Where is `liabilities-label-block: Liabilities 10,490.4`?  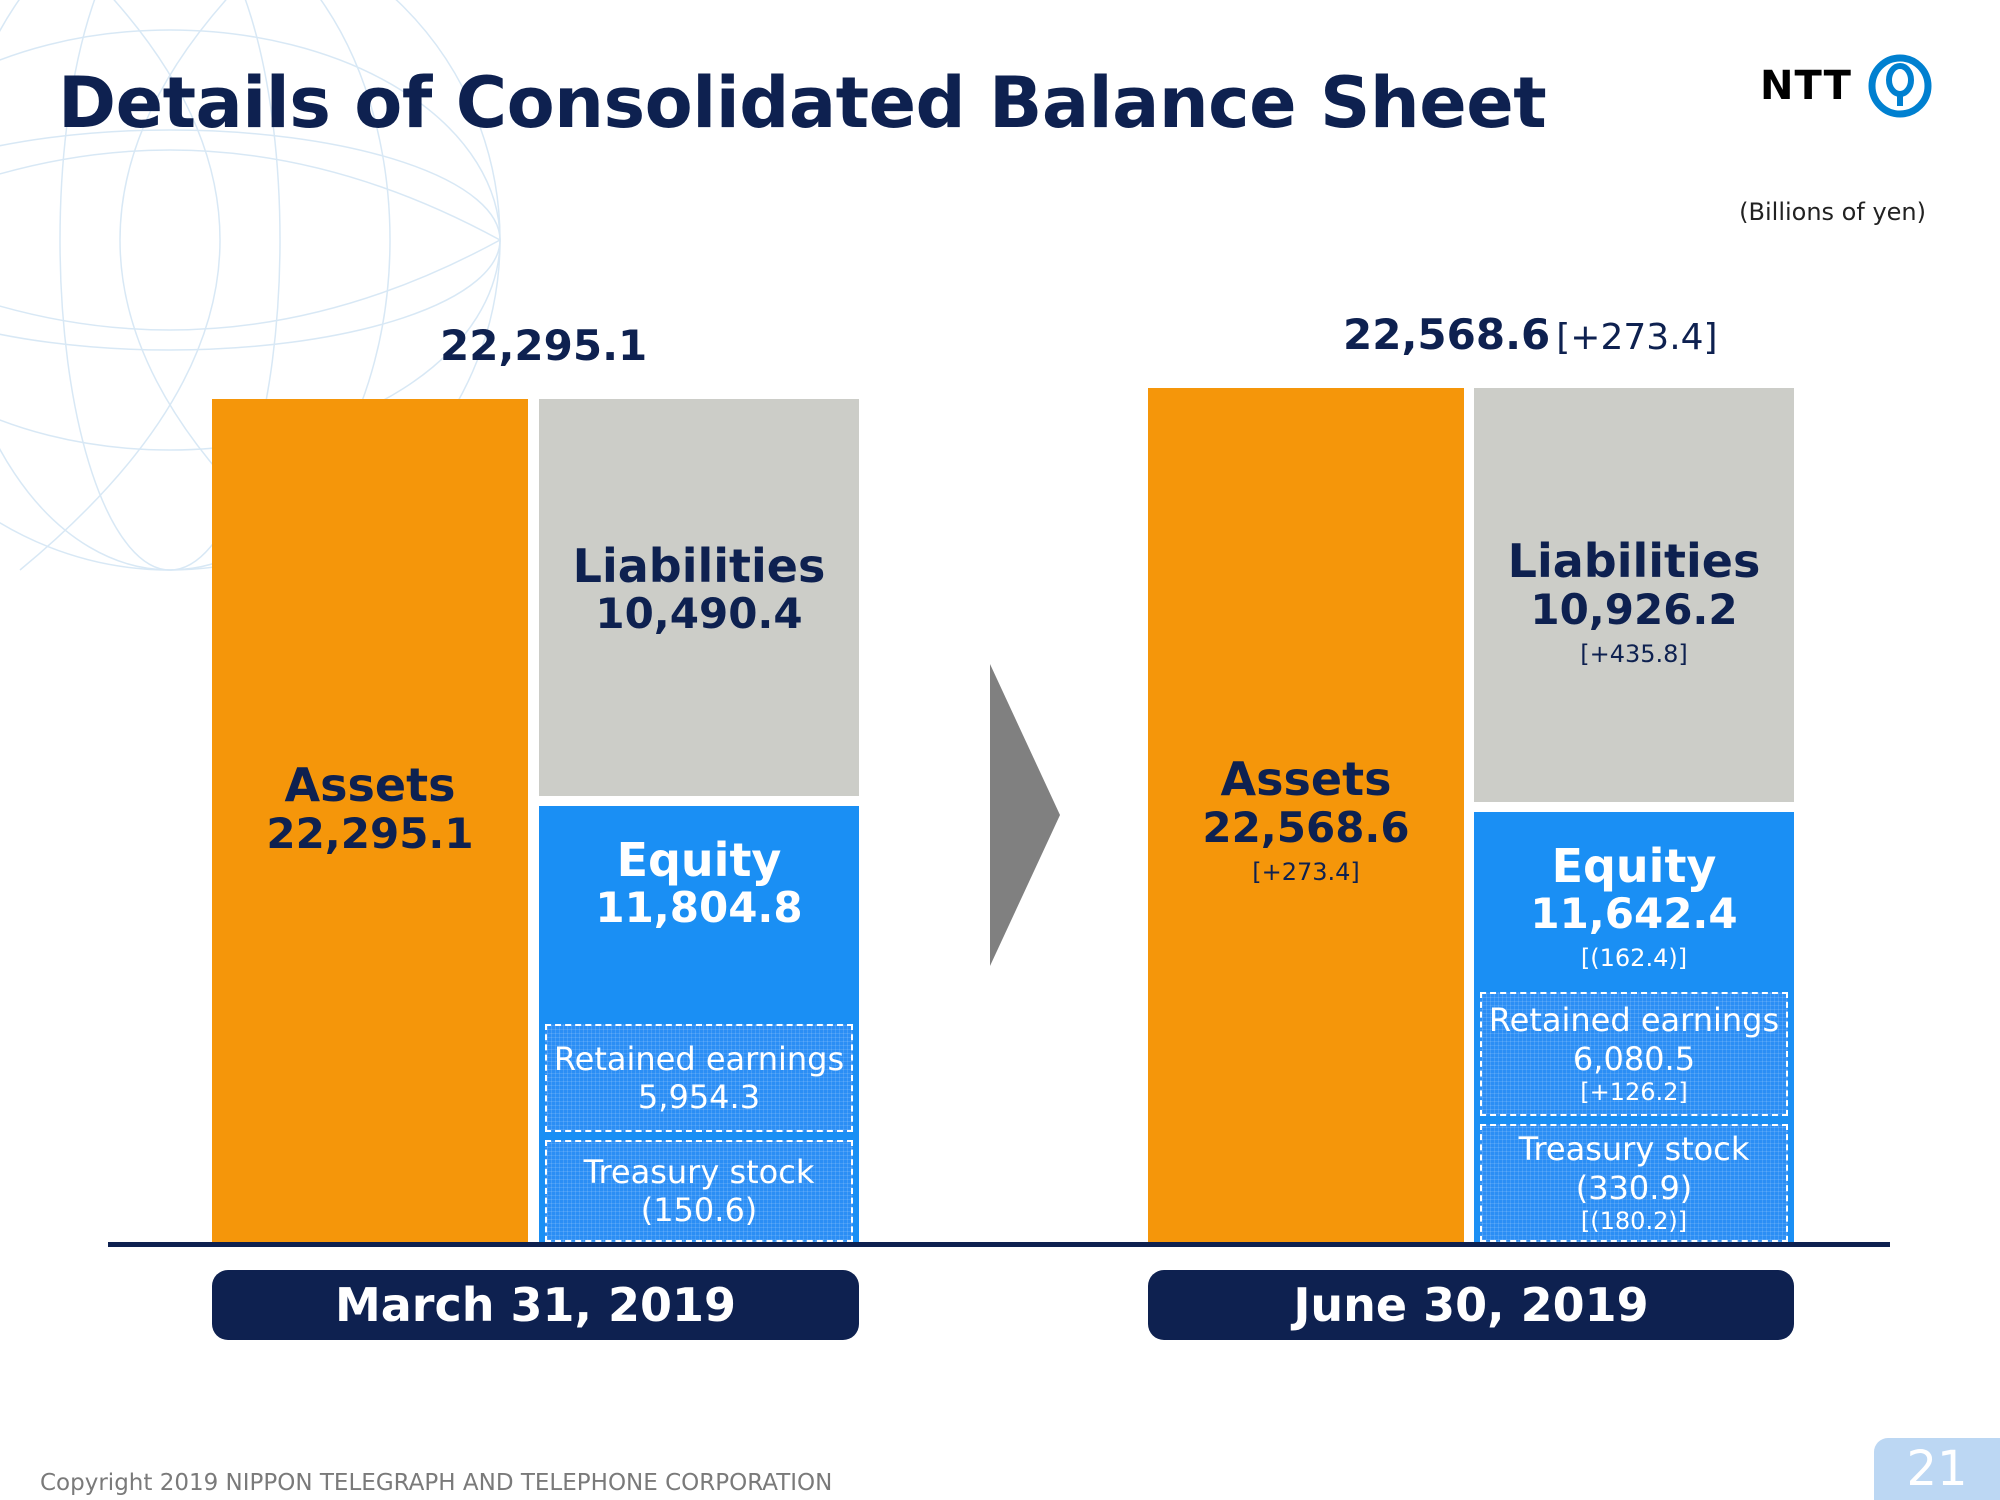 liabilities-label-block: Liabilities 10,490.4 is located at coordinates (699, 620).